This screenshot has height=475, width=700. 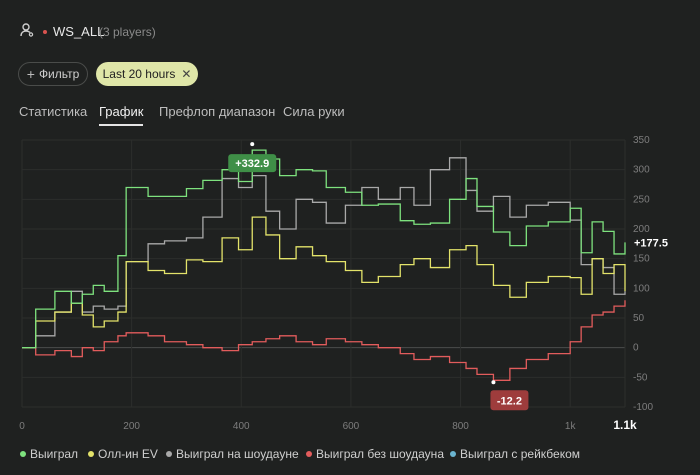 What do you see at coordinates (460, 426) in the screenshot?
I see `x-tick-label: 800` at bounding box center [460, 426].